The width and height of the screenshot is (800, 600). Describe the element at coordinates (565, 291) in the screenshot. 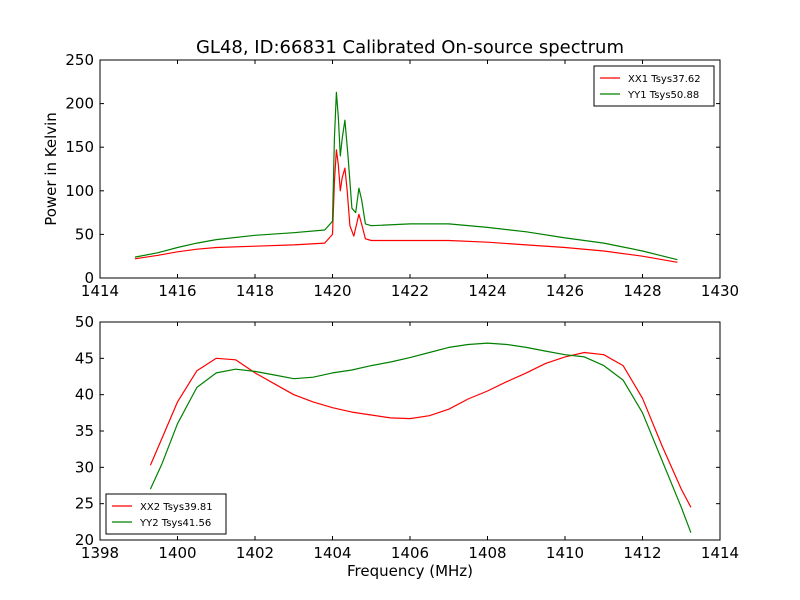

I see `x-tick-label: 1426` at that location.